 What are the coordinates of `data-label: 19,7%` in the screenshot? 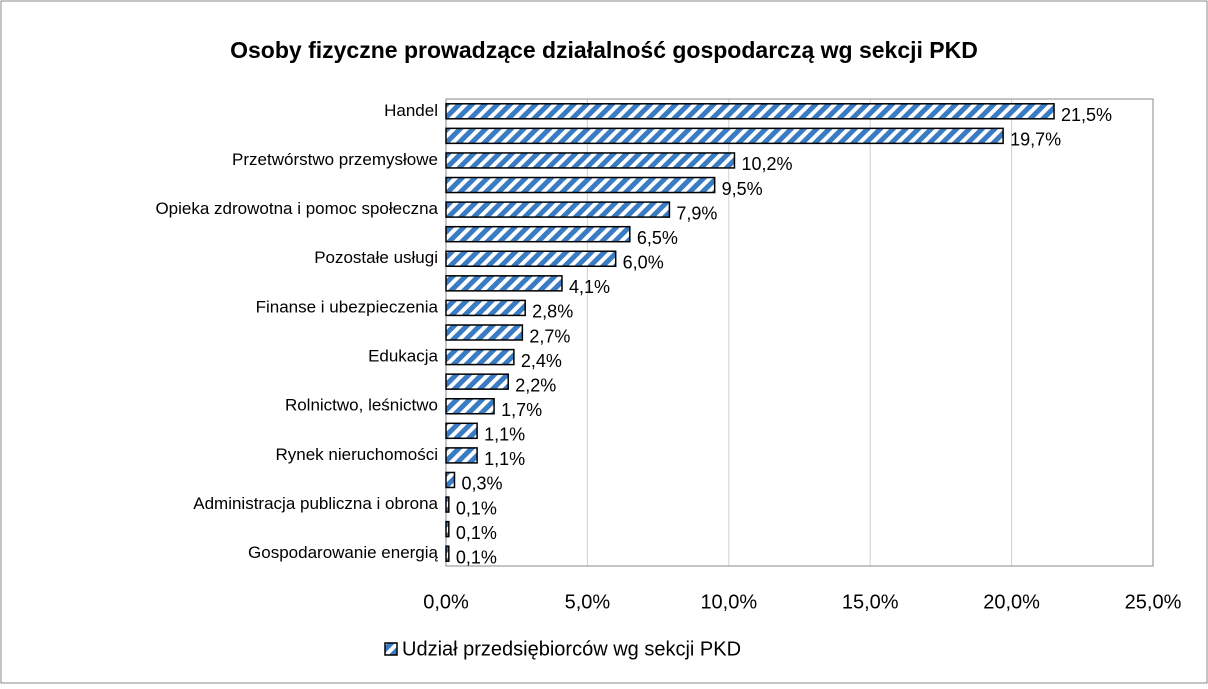 It's located at (1035, 140).